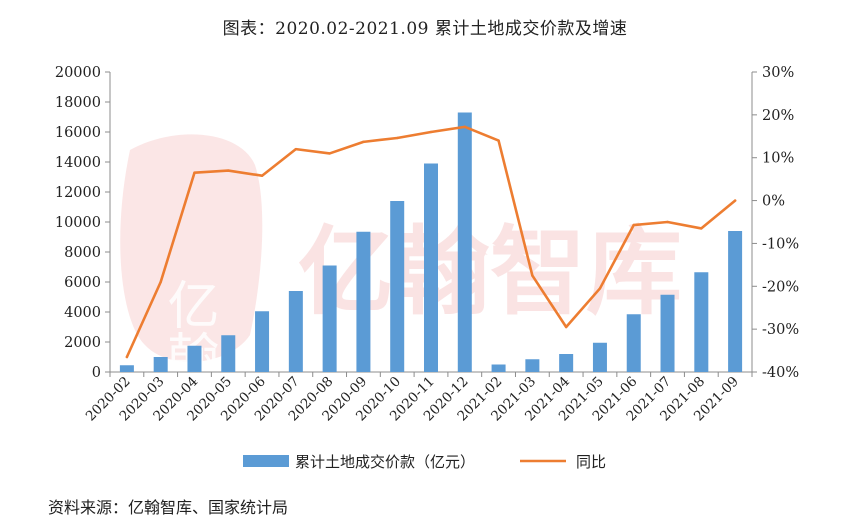 The height and width of the screenshot is (527, 850). What do you see at coordinates (385, 462) in the screenshot?
I see `legend-bar-label: 累计土地成交价款（亿元）` at bounding box center [385, 462].